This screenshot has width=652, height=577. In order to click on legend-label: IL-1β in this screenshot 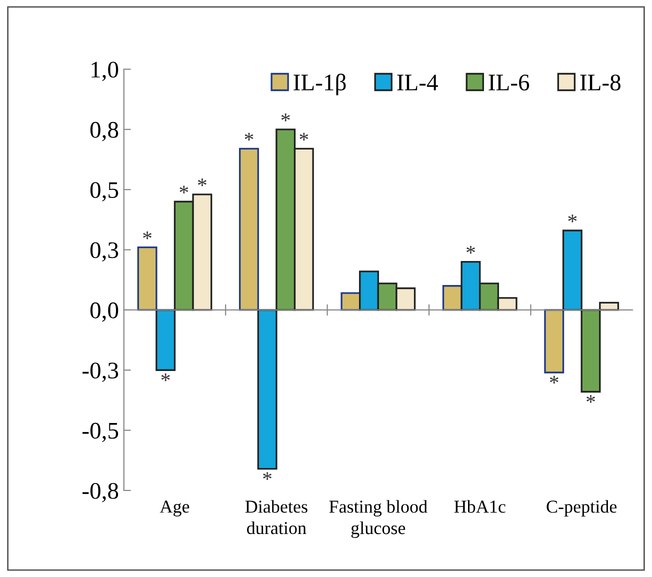, I will do `click(320, 85)`.